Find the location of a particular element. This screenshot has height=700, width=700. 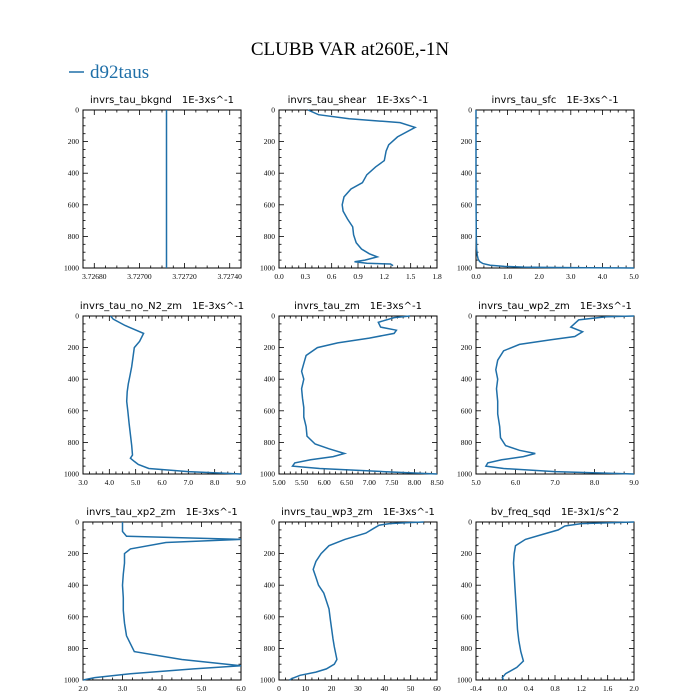

x-tick-label: 7.00 is located at coordinates (369, 482).